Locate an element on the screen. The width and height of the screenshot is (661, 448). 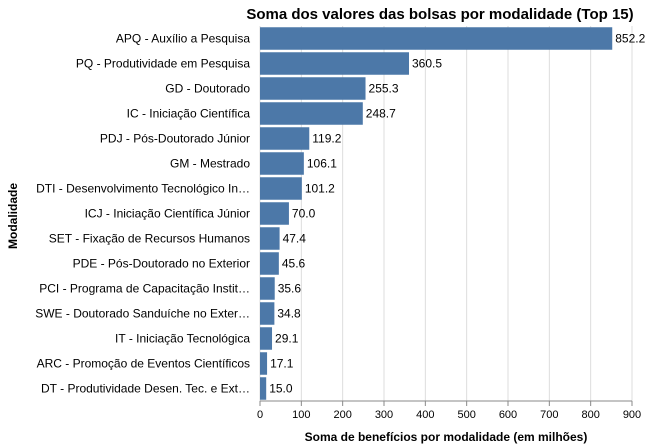
category-label: IC - Iniciação Científica is located at coordinates (189, 114).